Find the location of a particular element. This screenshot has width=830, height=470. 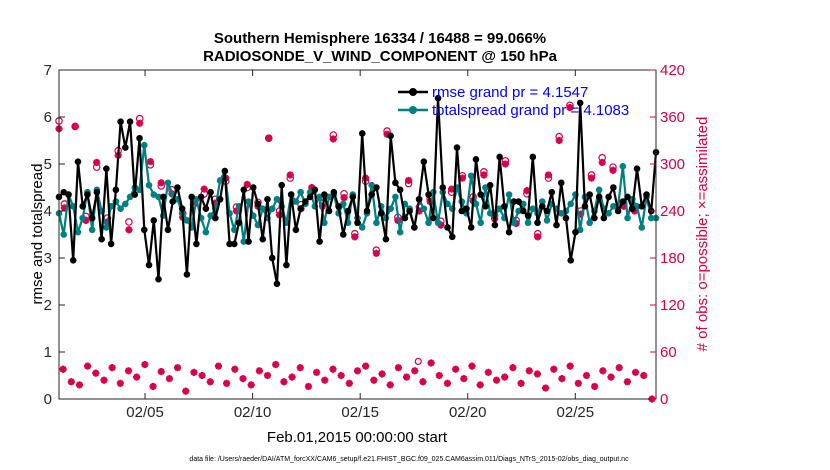

legend-spread-label: totalspread grand pr = 4.1083 is located at coordinates (530, 110).